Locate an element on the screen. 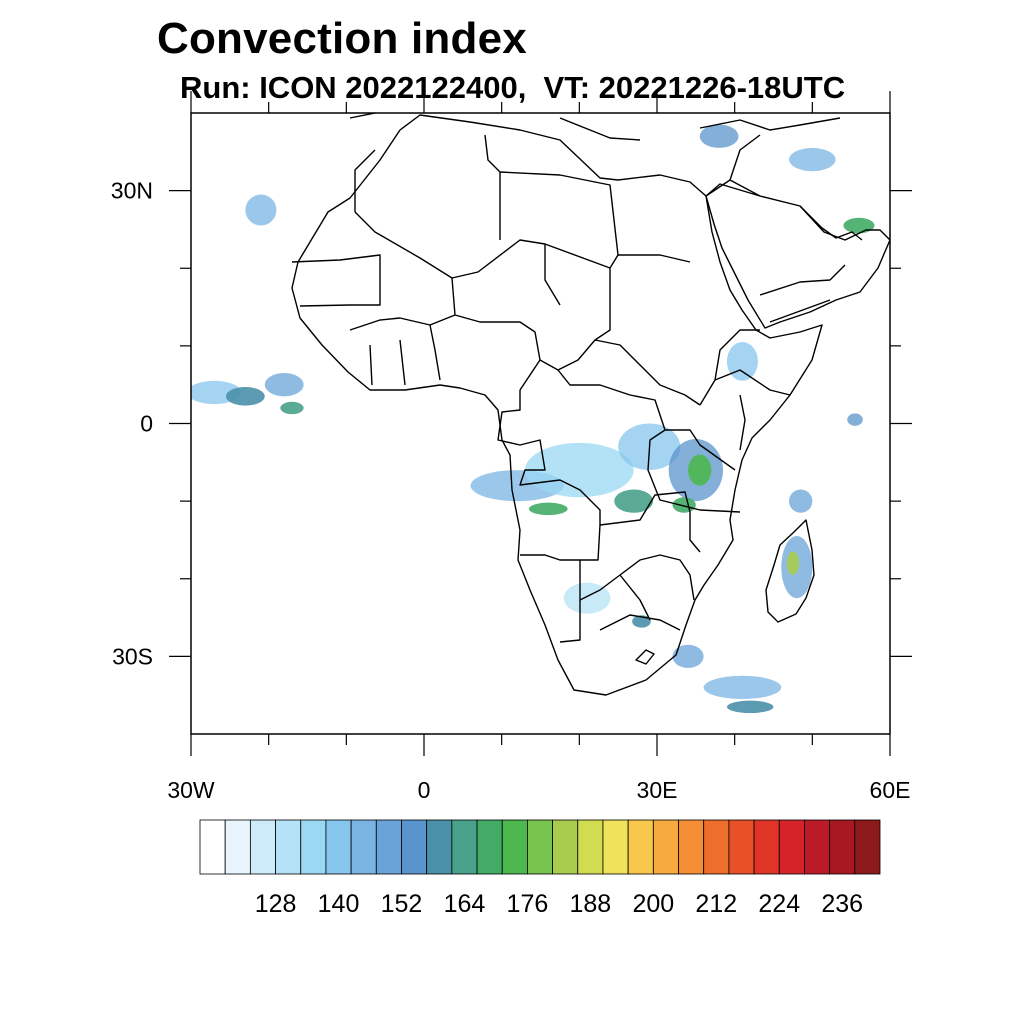 The width and height of the screenshot is (1024, 1024). colorbar: 128 140 152 164 176 188 200 212 224 236 is located at coordinates (540, 868).